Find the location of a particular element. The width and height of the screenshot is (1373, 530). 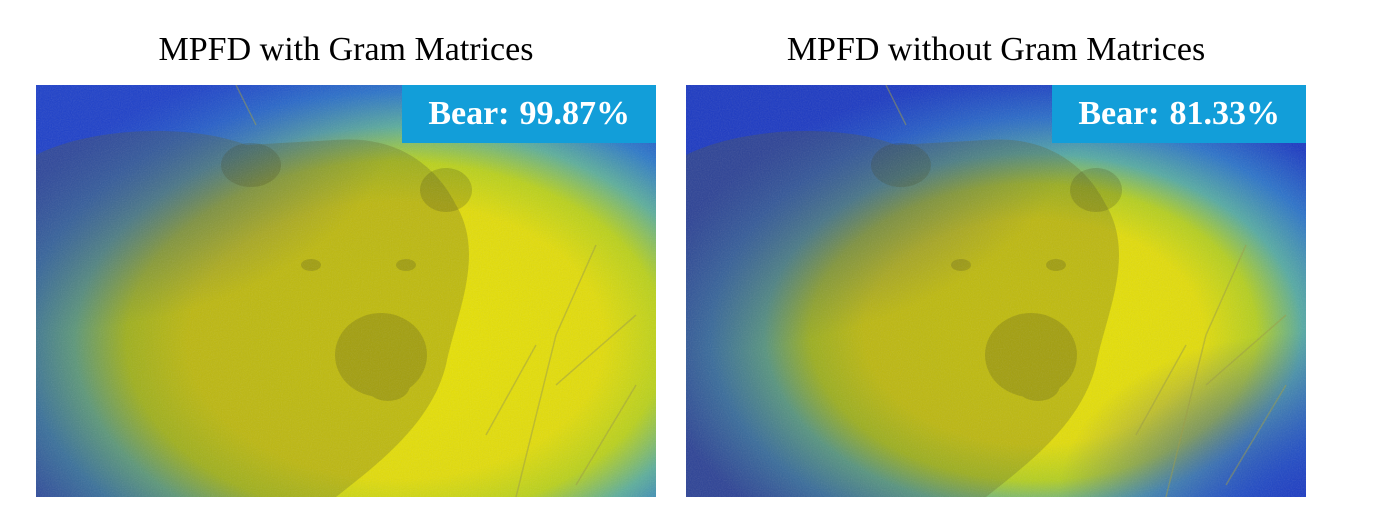

prediction-score: 99.87% is located at coordinates (575, 113).